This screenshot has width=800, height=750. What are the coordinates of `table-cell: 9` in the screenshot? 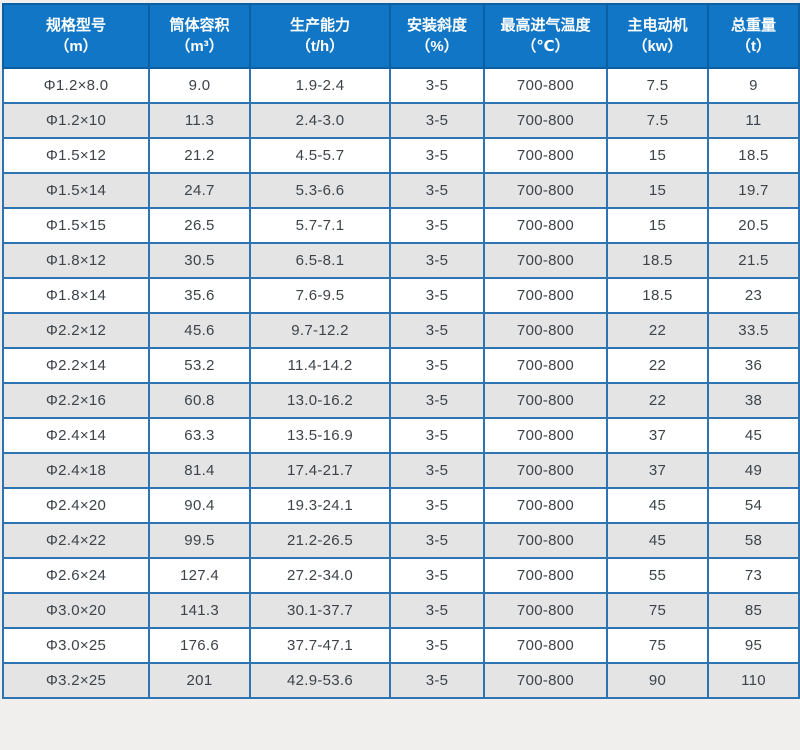 It's located at (753, 85).